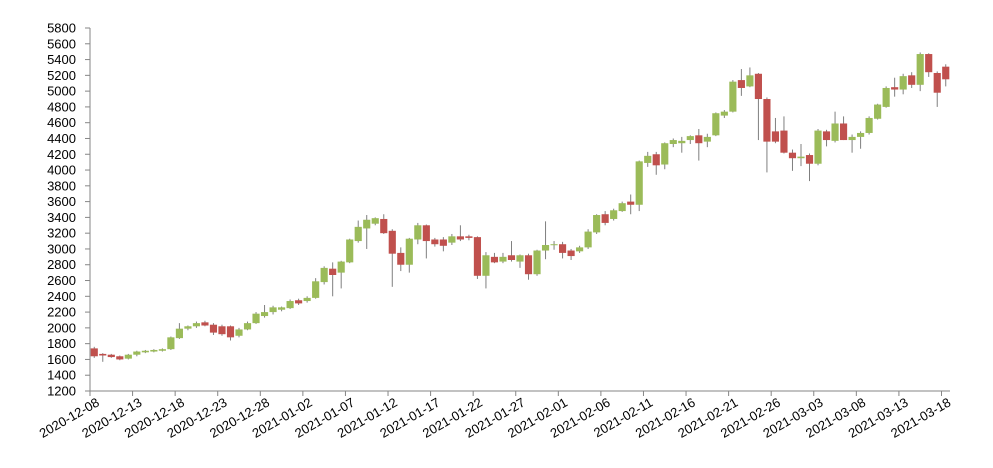 Image resolution: width=993 pixels, height=468 pixels. What do you see at coordinates (61, 75) in the screenshot?
I see `y-tick-label: 5200` at bounding box center [61, 75].